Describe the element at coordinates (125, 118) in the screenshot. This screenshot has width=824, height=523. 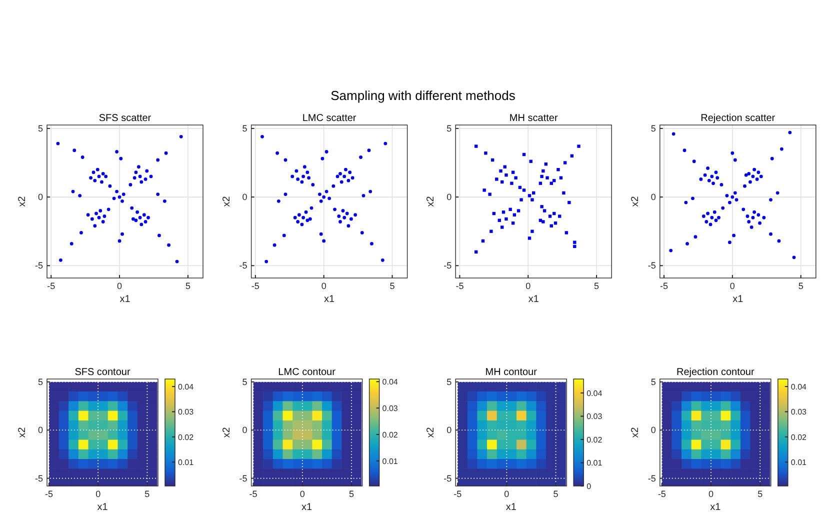
I see `chart-title: SFS scatter` at that location.